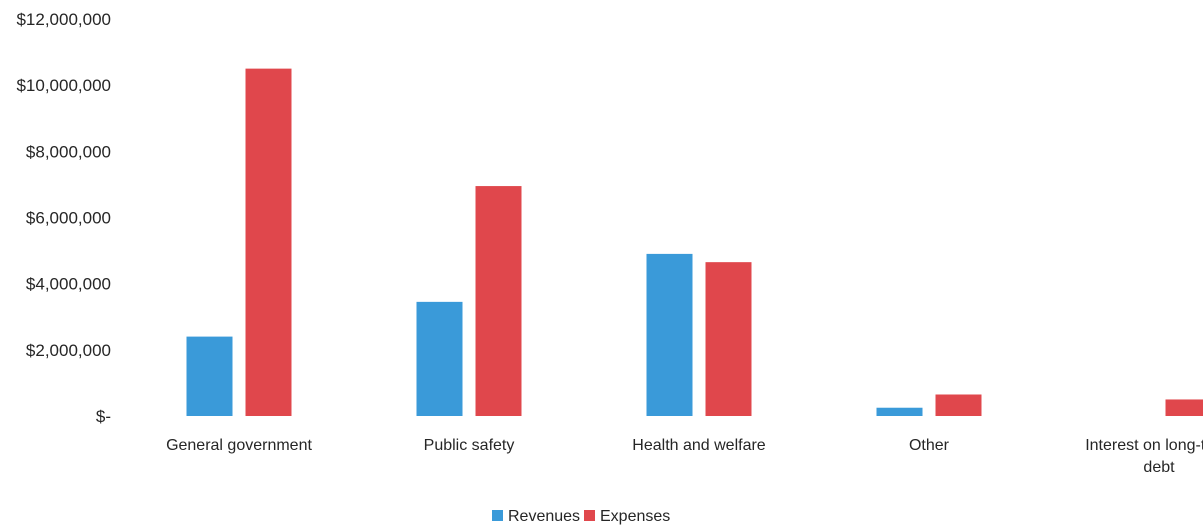 The height and width of the screenshot is (527, 1203). What do you see at coordinates (497, 515) in the screenshot?
I see `revenues-legend-swatch` at bounding box center [497, 515].